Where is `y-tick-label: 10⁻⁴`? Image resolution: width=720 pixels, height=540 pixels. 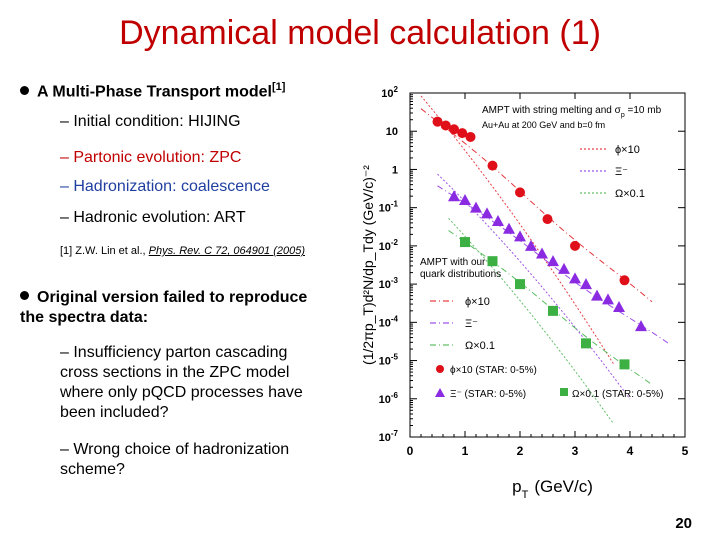
y-tick-label: 10⁻⁴ is located at coordinates (389, 321).